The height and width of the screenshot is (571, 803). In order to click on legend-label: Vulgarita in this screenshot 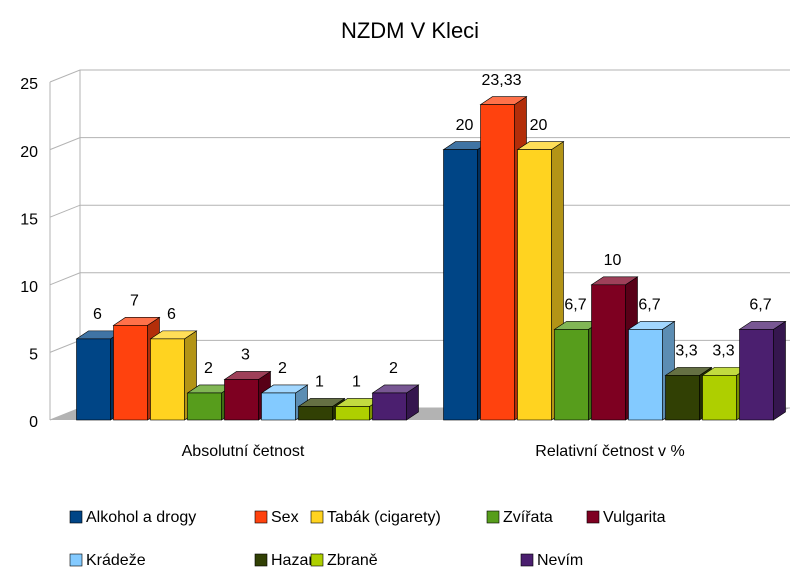, I will do `click(634, 517)`.